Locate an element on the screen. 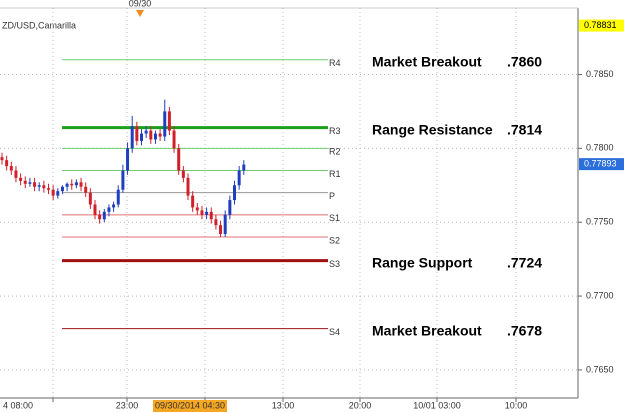 This screenshot has width=624, height=413. price-marker-label: 0.78831 is located at coordinates (600, 25).